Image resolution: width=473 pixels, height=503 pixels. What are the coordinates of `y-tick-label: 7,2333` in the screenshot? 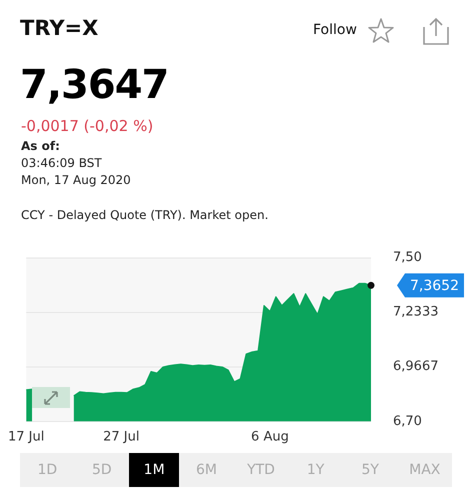 It's located at (415, 312).